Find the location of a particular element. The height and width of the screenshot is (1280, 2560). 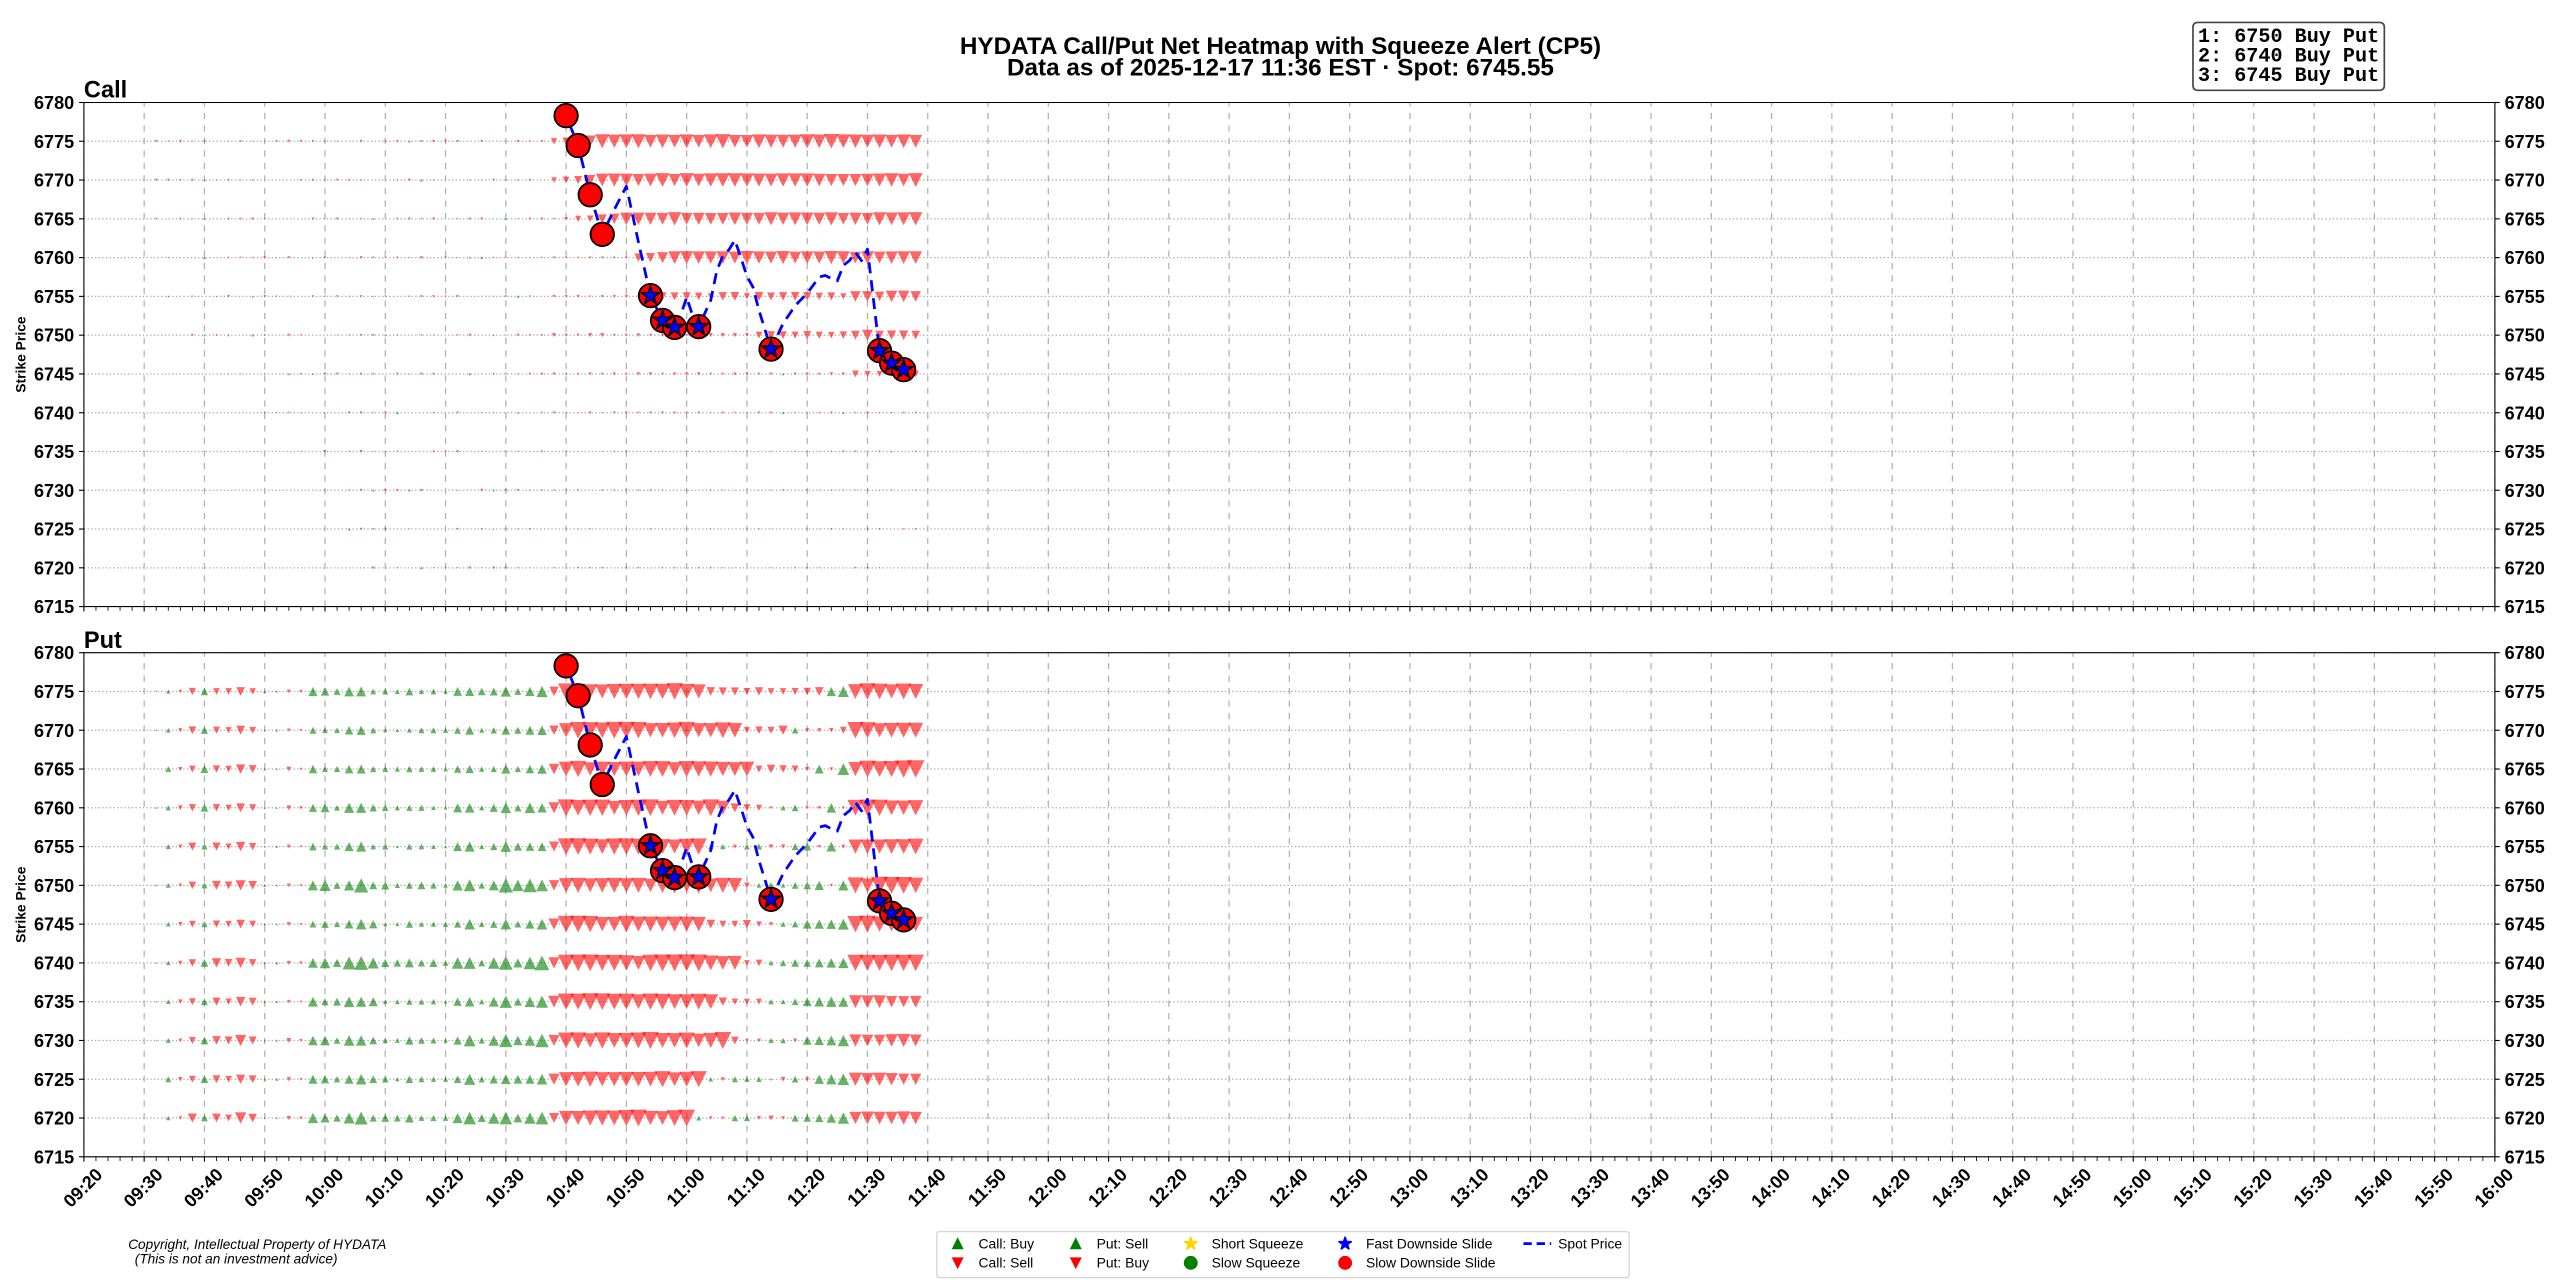

svg-text: 1: 6750 Buy Put is located at coordinates (2288, 37).